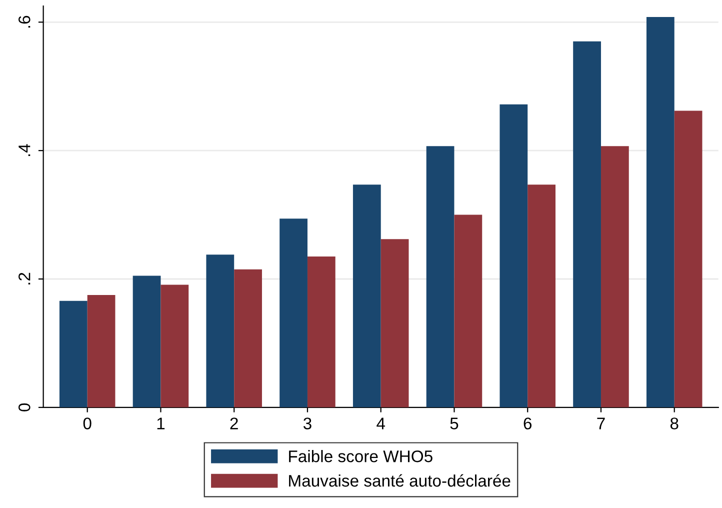 This screenshot has height=508, width=722. I want to click on x-tick-label: 5, so click(454, 424).